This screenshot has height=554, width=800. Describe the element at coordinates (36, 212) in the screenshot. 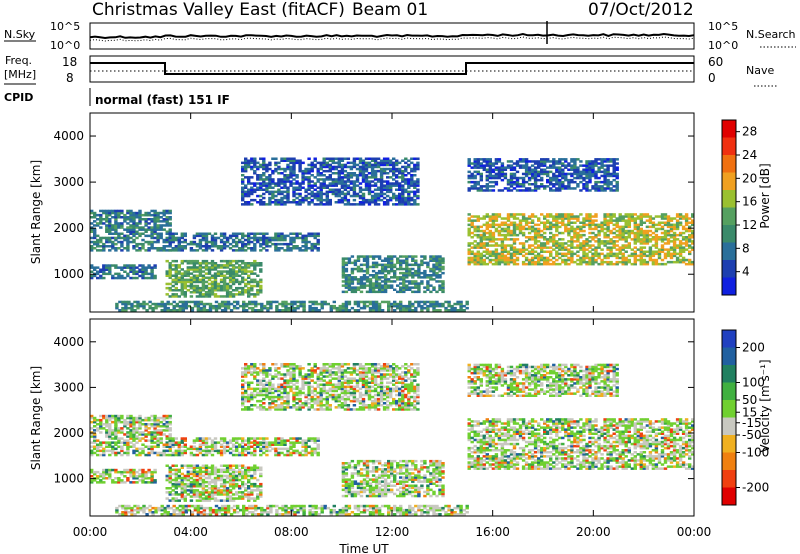

I see `power-ylabel: Slant Range [km]` at that location.